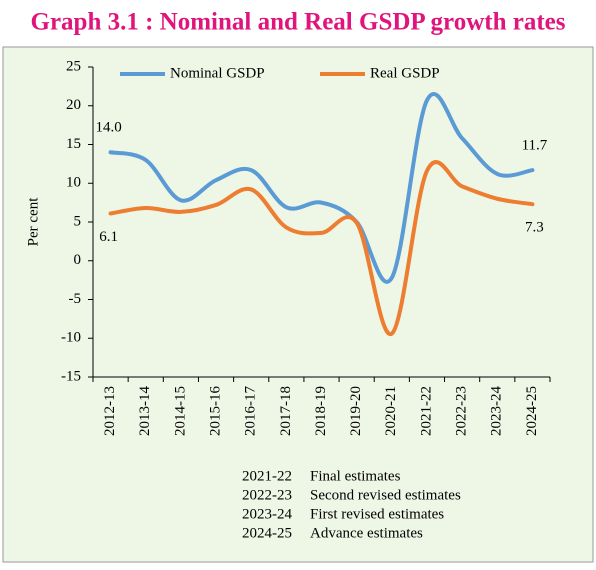  What do you see at coordinates (534, 228) in the screenshot?
I see `data-label: 7.3` at bounding box center [534, 228].